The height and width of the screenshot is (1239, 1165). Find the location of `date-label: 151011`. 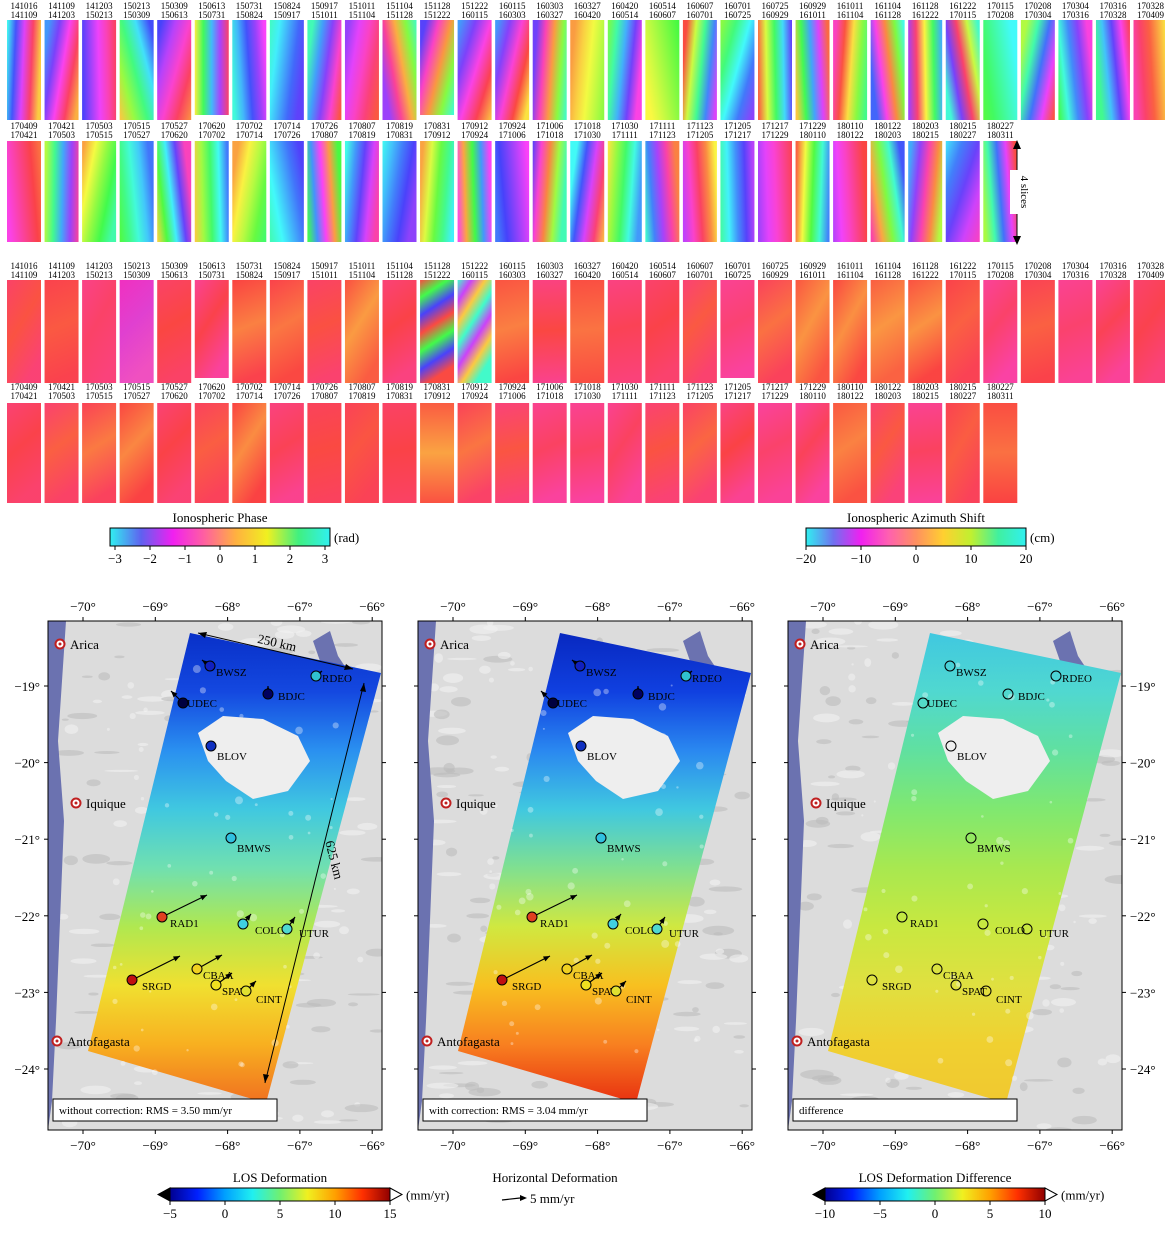

date-label: 151011 is located at coordinates (324, 15).